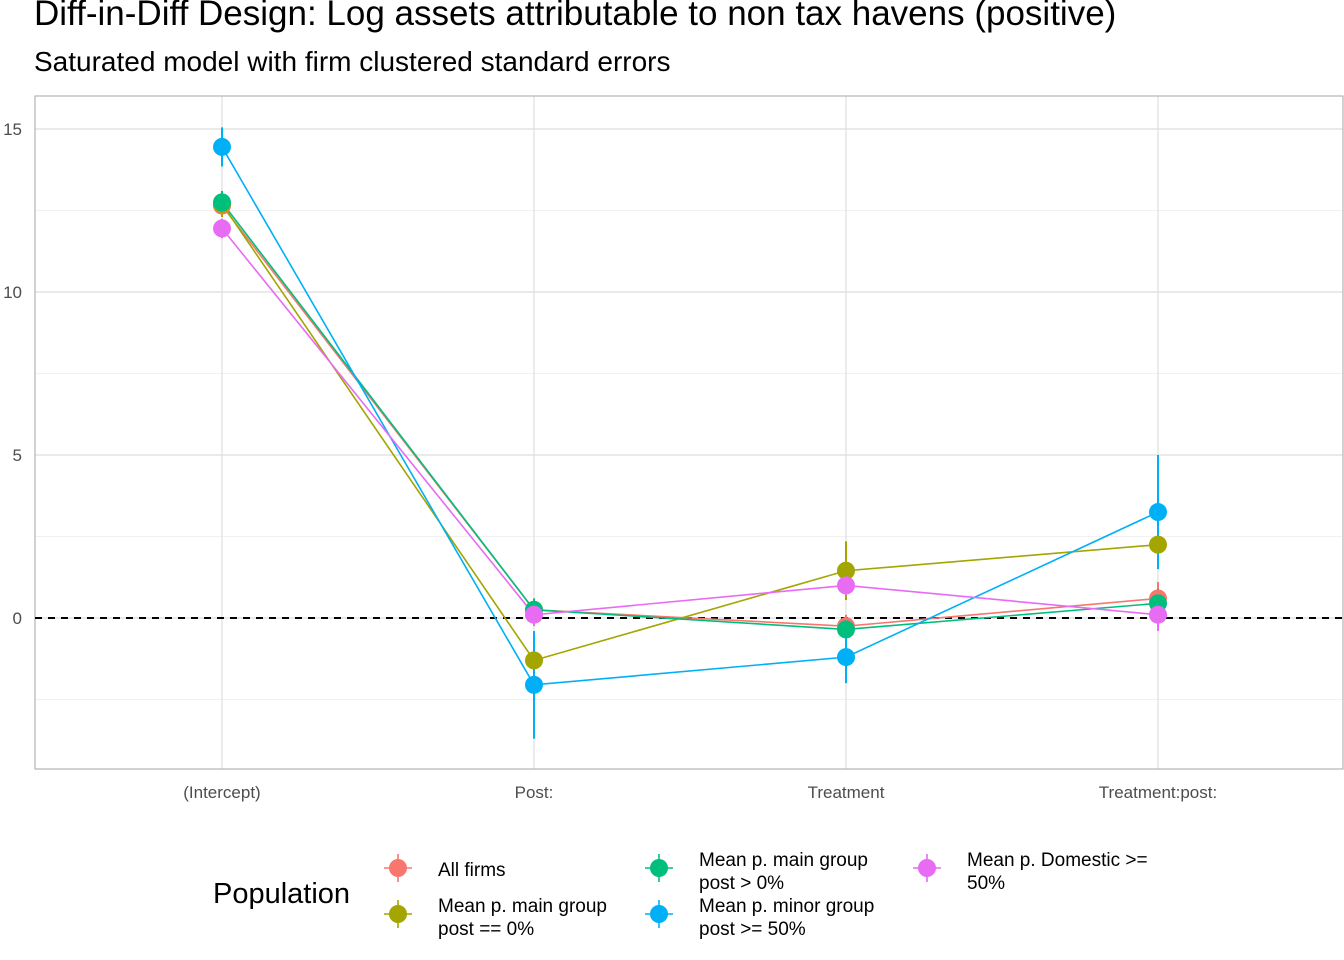 The height and width of the screenshot is (960, 1344). What do you see at coordinates (786, 906) in the screenshot?
I see `legend-label: Mean p. minor group` at bounding box center [786, 906].